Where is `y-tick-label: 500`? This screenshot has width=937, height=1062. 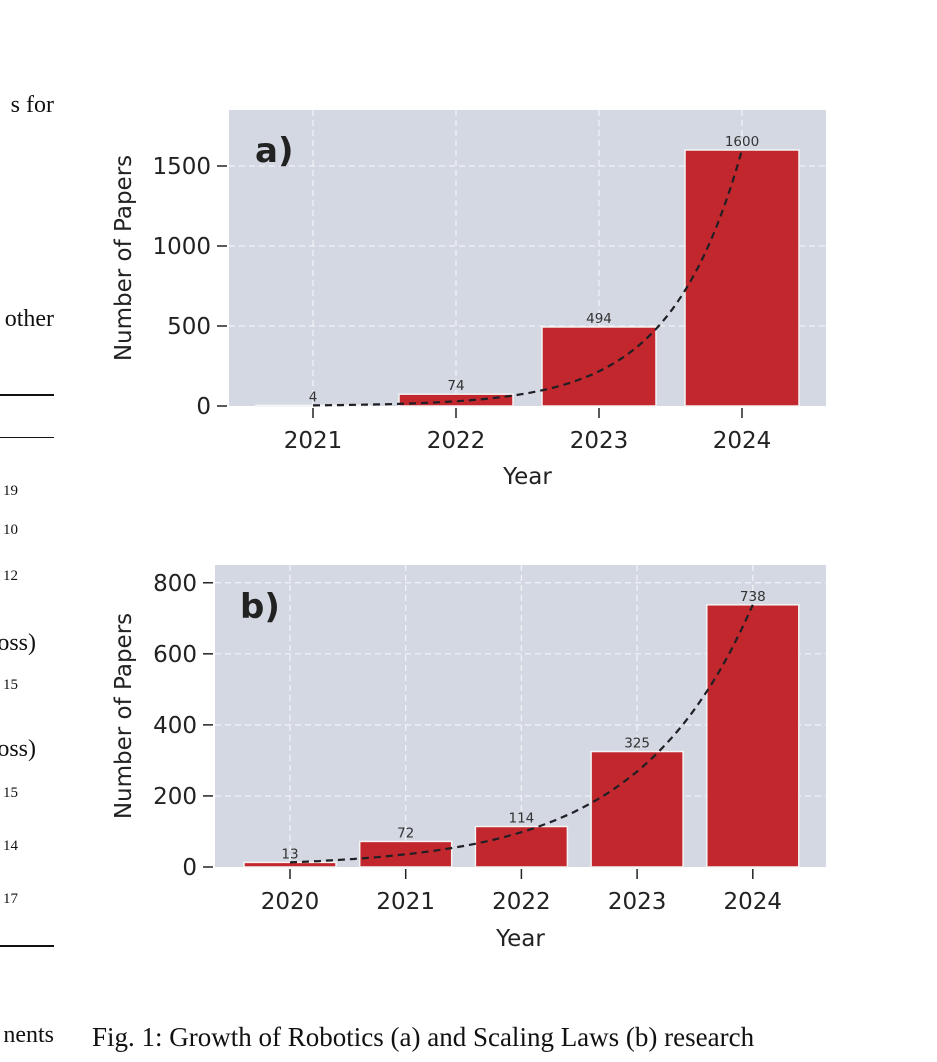 y-tick-label: 500 is located at coordinates (189, 327).